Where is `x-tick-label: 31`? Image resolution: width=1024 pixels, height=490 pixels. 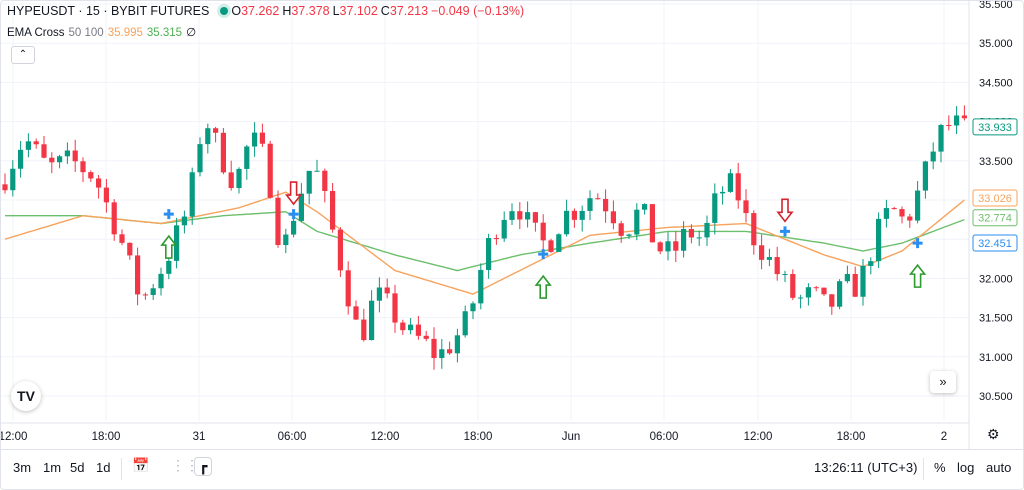 x-tick-label: 31 is located at coordinates (199, 437).